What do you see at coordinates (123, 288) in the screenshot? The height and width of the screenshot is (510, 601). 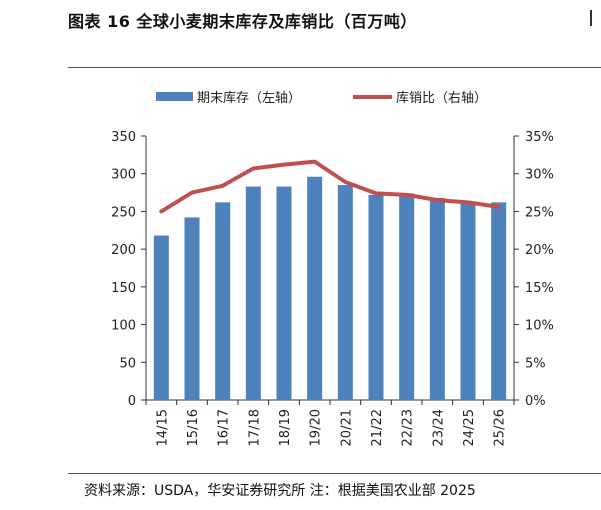 I see `left-tick-label: 150` at bounding box center [123, 288].